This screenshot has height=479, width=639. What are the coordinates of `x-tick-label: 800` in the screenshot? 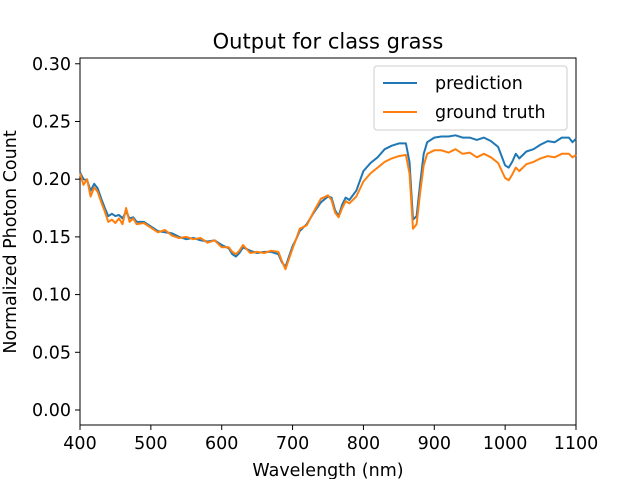 It's located at (363, 444).